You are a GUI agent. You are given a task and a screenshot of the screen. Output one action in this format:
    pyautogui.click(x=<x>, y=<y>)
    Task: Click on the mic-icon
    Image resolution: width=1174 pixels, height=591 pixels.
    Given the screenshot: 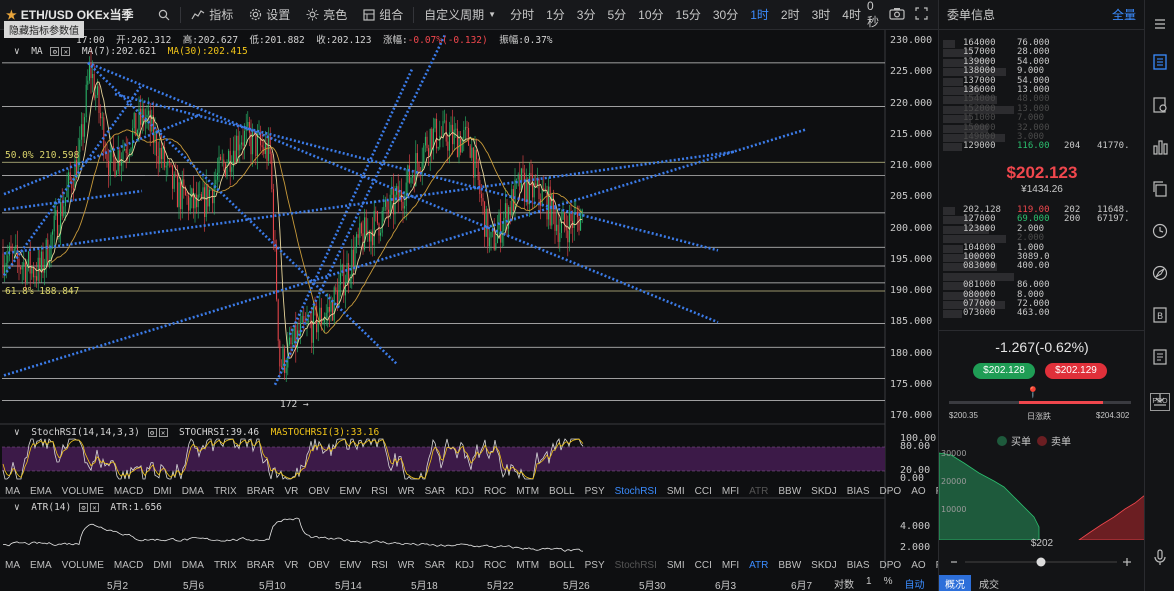 What is the action you would take?
    pyautogui.click(x=1160, y=557)
    